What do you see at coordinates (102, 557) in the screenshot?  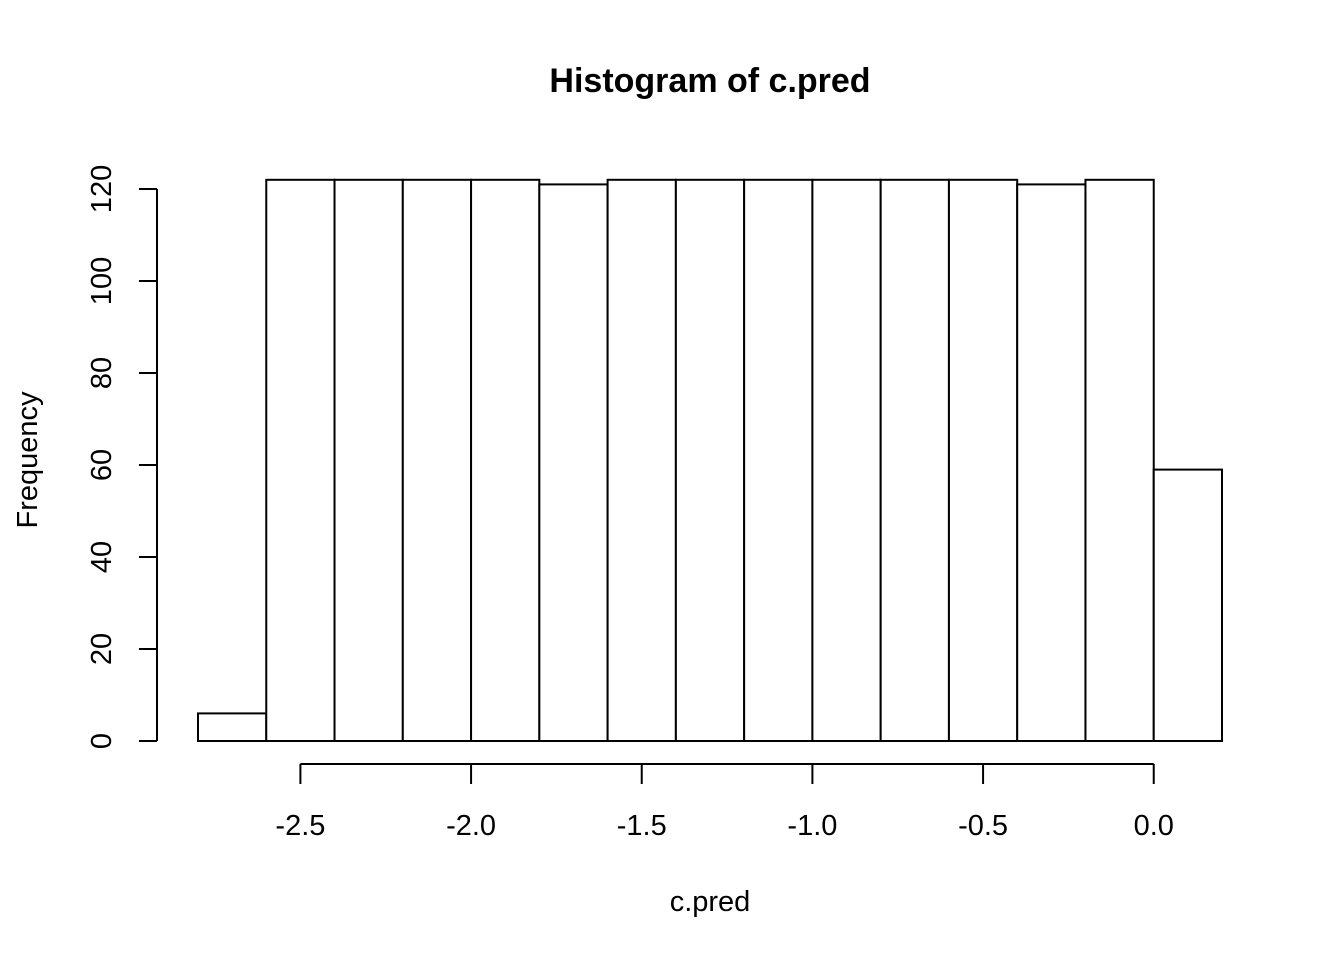 I see `y-tick-label: 40` at bounding box center [102, 557].